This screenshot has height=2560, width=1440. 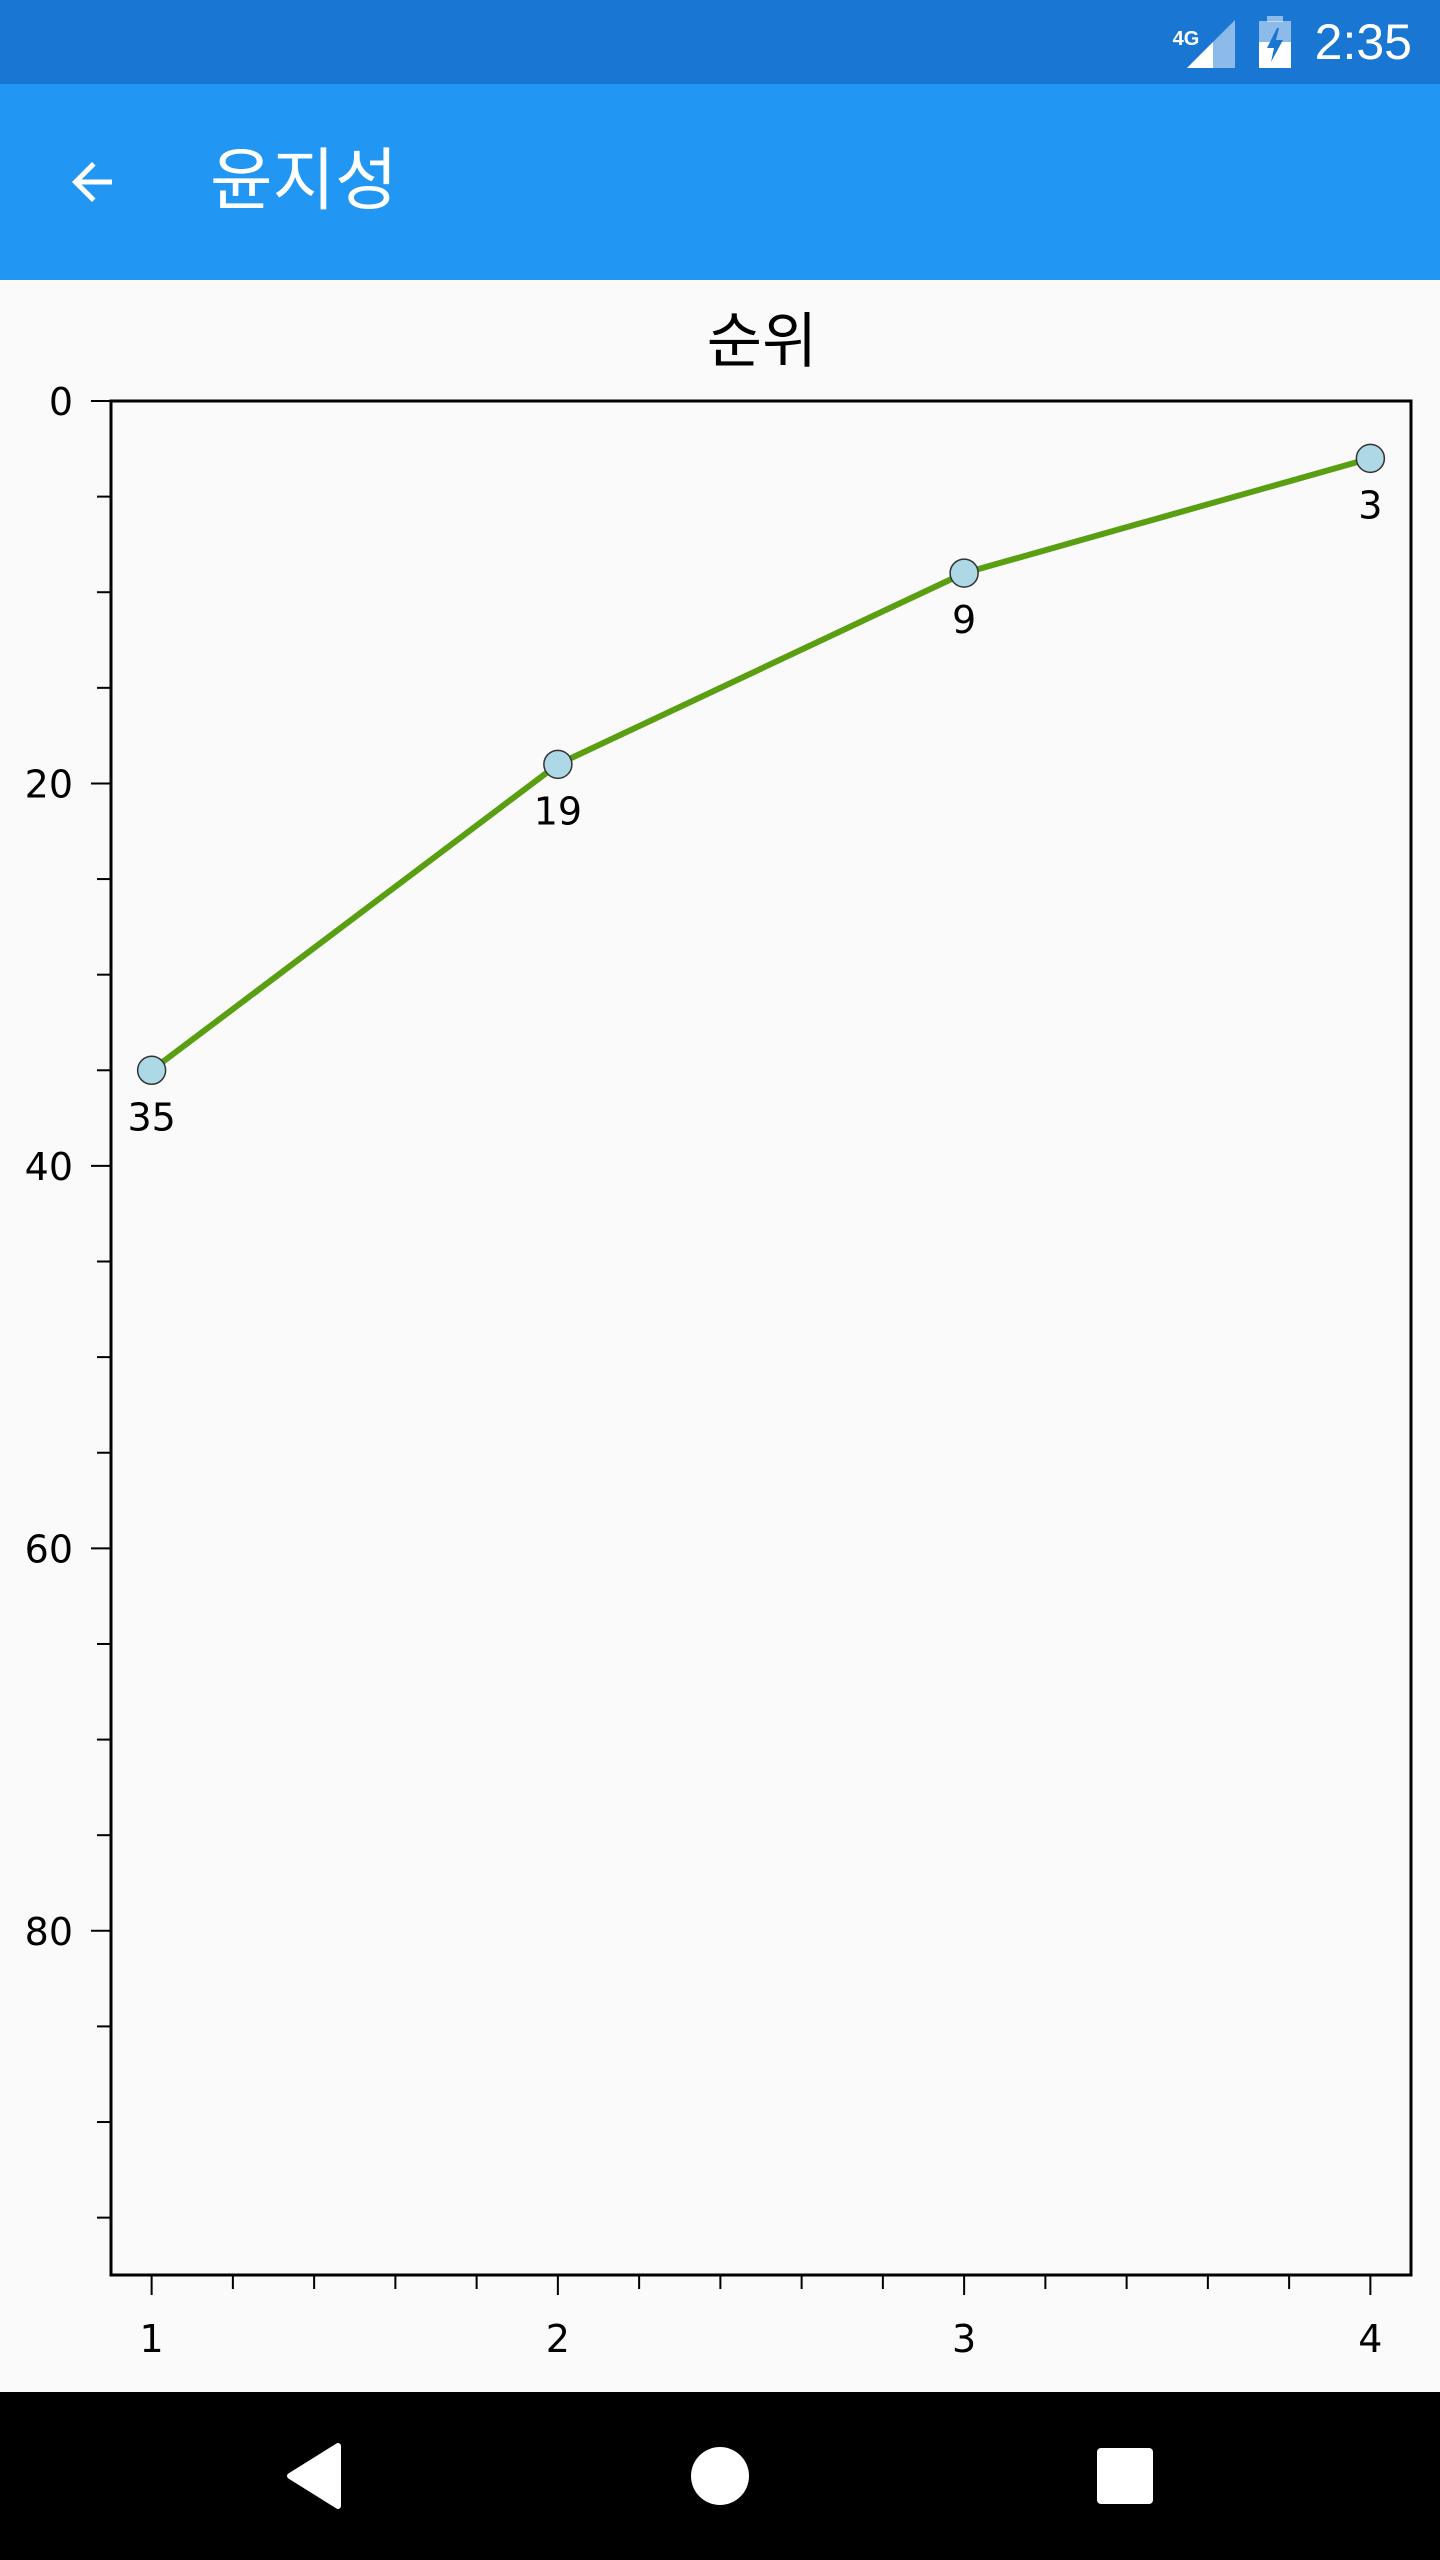 What do you see at coordinates (720, 42) in the screenshot?
I see `status-bar: 4G 2:35` at bounding box center [720, 42].